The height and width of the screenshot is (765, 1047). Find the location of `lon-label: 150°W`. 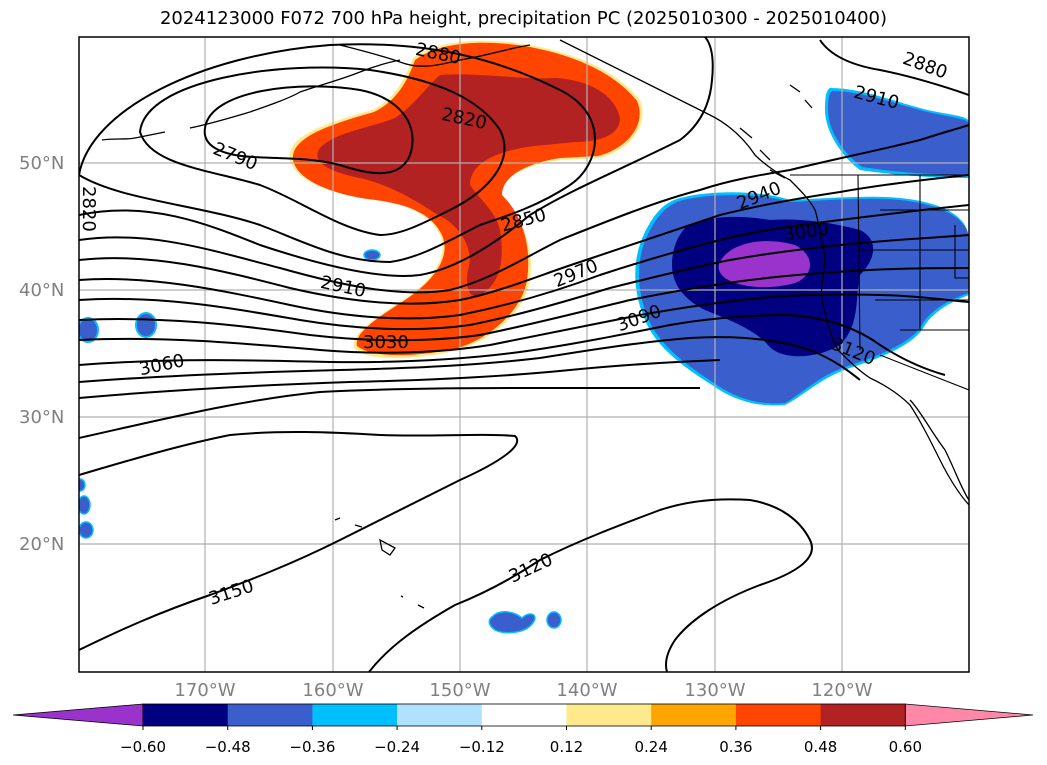

lon-label: 150°W is located at coordinates (459, 690).